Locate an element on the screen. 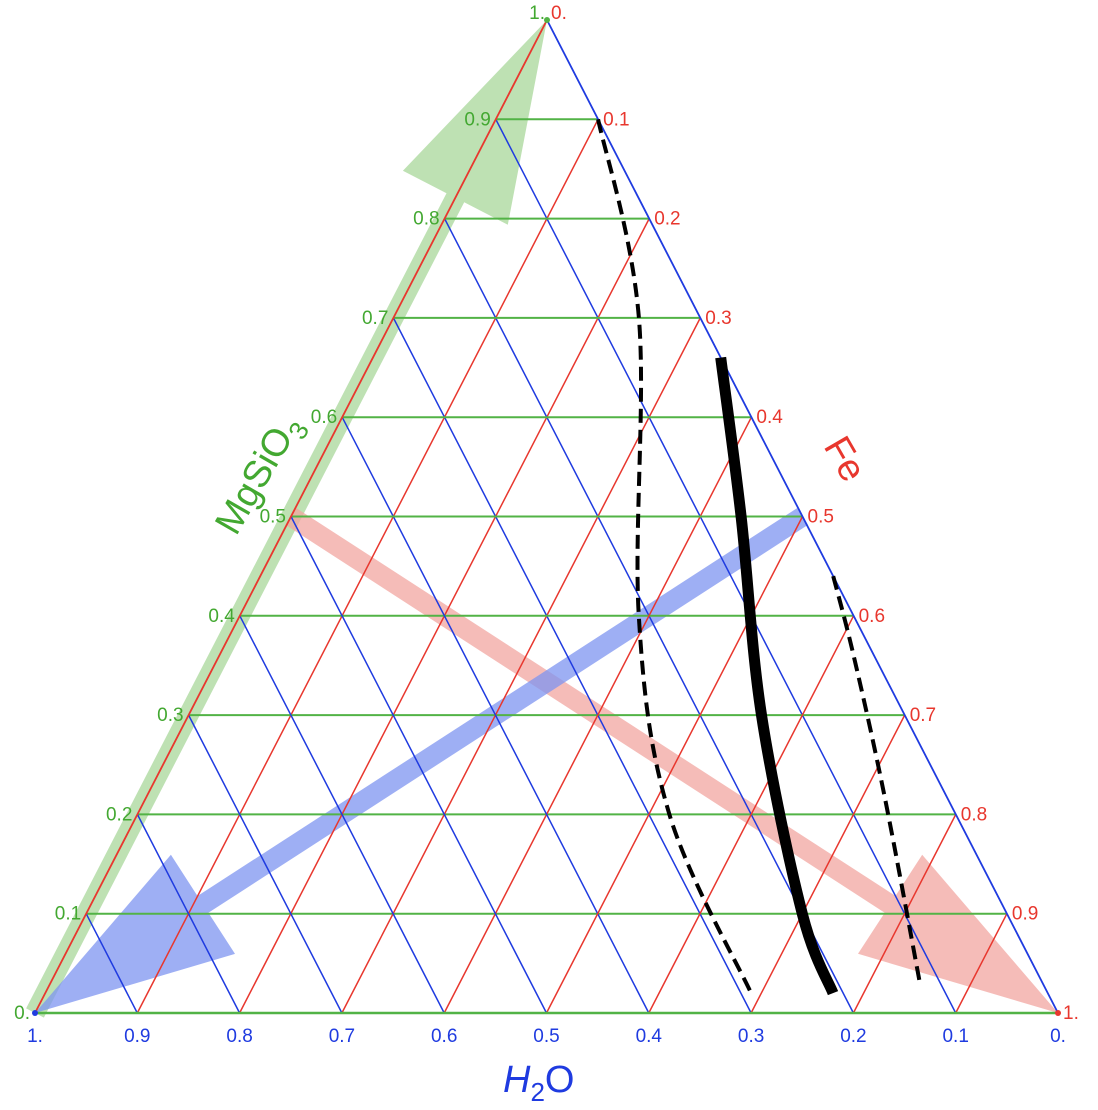  h2o-tick-label: 0.7 is located at coordinates (342, 1036).